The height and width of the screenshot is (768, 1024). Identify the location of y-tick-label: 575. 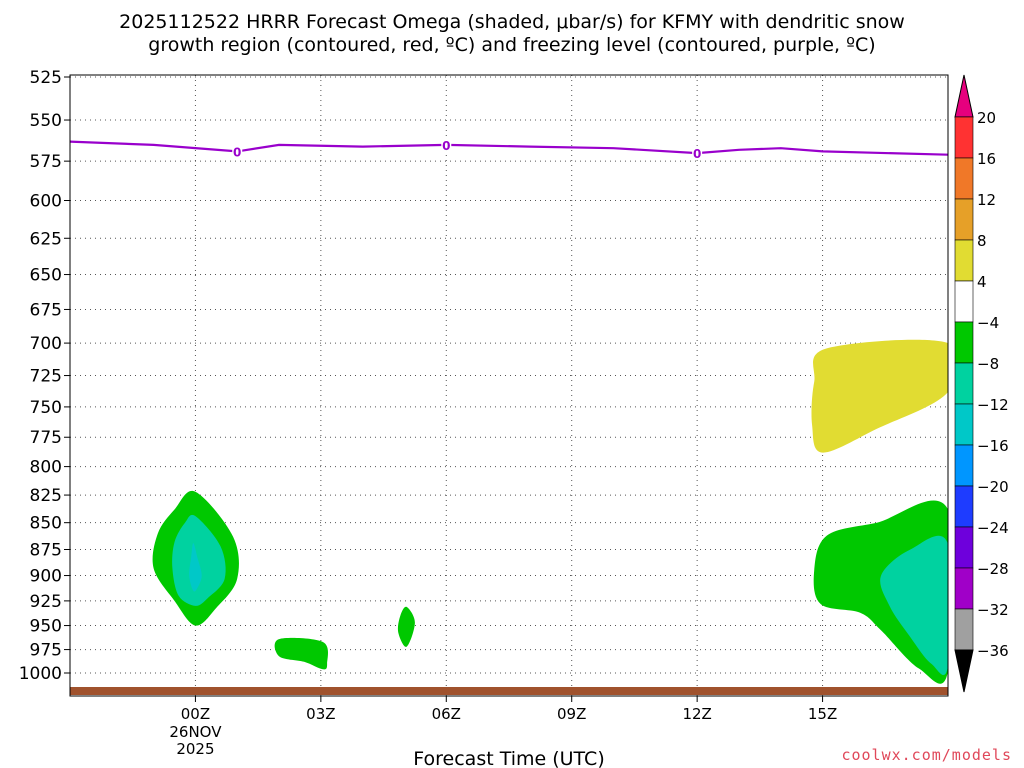
(46, 162).